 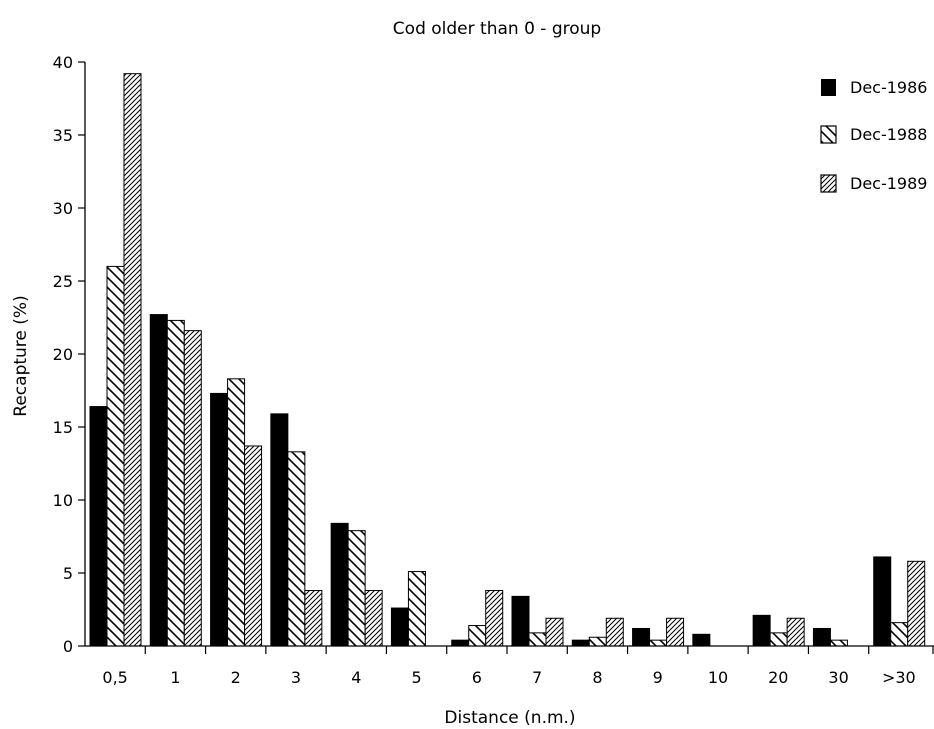 What do you see at coordinates (828, 183) in the screenshot?
I see `legend-swatch-dec-1989` at bounding box center [828, 183].